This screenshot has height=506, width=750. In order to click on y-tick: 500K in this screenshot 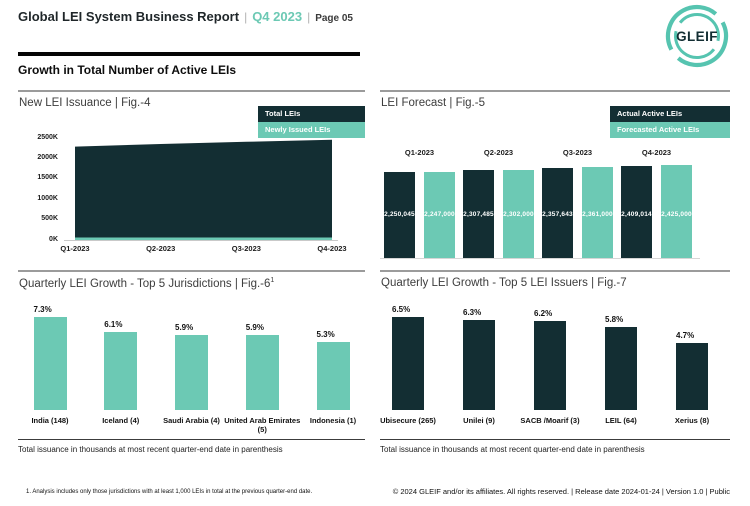, I will do `click(49, 219)`.